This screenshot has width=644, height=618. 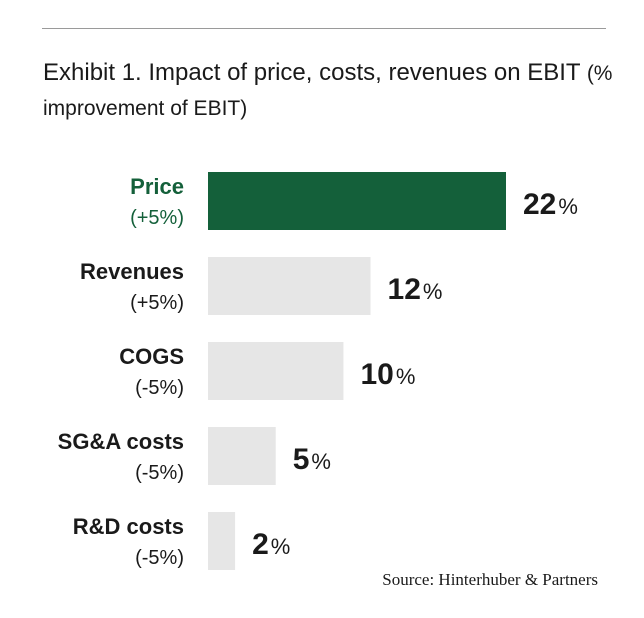 What do you see at coordinates (181, 541) in the screenshot?
I see `bar-row: R&D costs (-5%) 2%` at bounding box center [181, 541].